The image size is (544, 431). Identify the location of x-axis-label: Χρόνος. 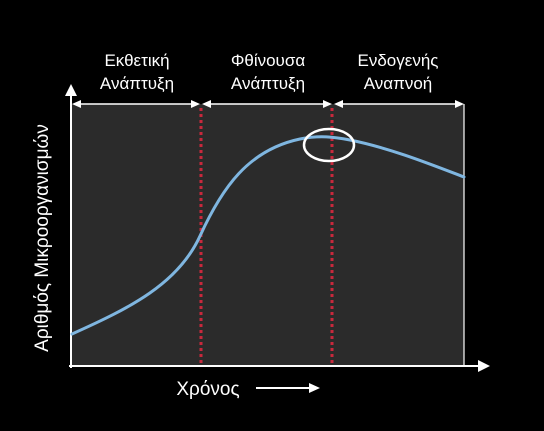
(207, 389).